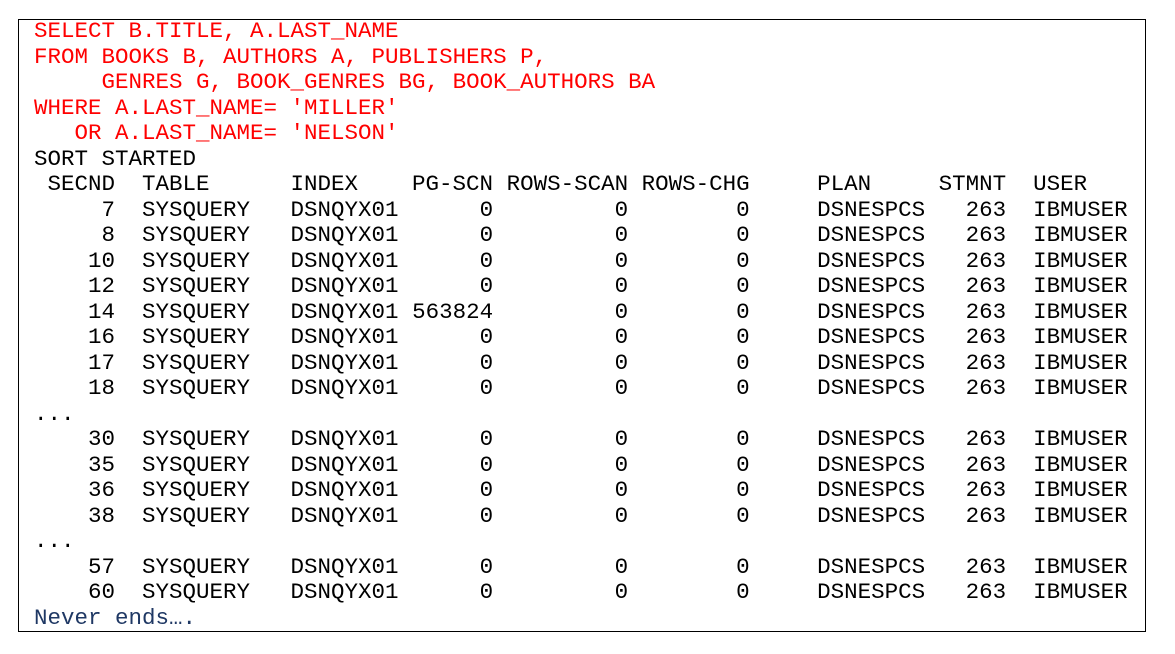  I want to click on column-header-user: USER, so click(1060, 184).